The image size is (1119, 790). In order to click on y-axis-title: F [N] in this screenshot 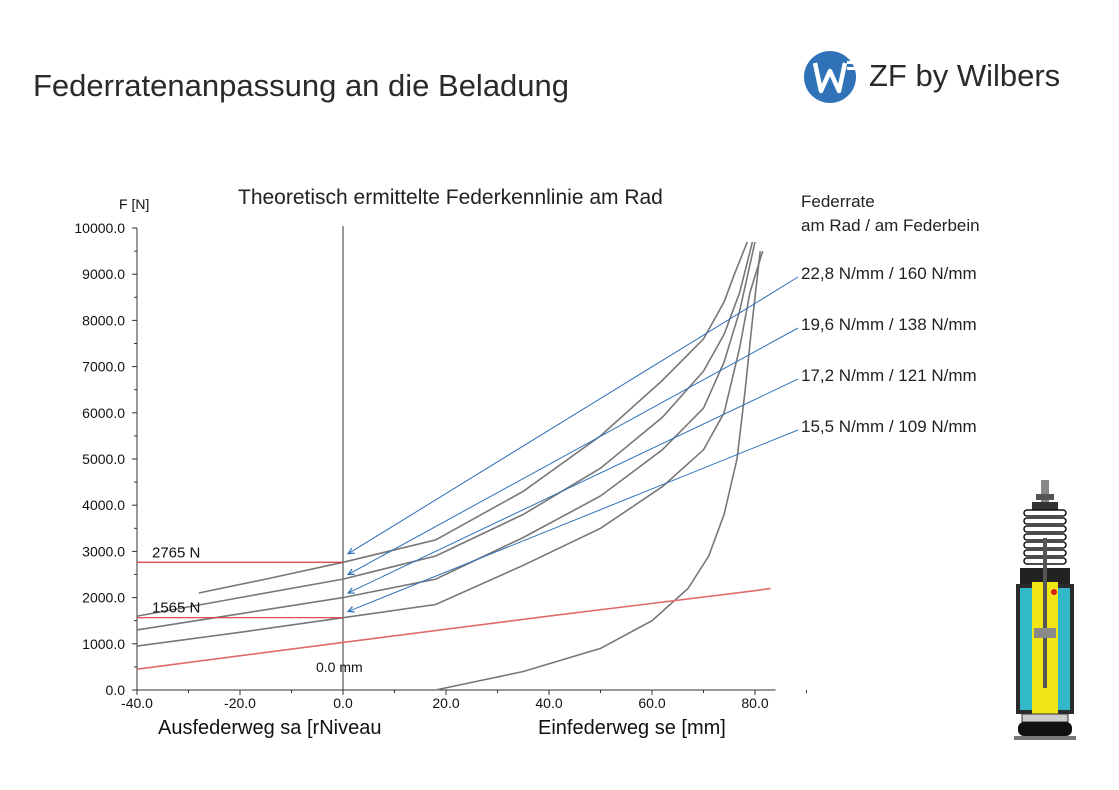, I will do `click(134, 204)`.